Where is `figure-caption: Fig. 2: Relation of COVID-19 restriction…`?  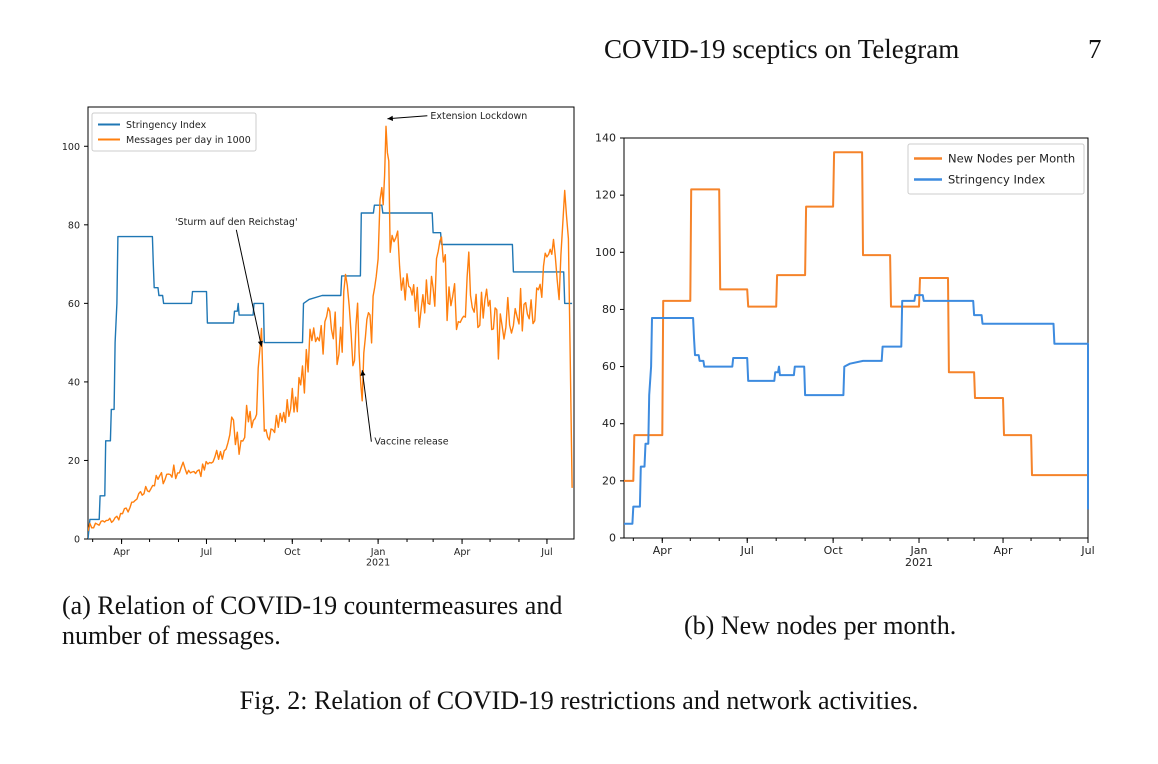 figure-caption: Fig. 2: Relation of COVID-19 restriction… is located at coordinates (579, 700).